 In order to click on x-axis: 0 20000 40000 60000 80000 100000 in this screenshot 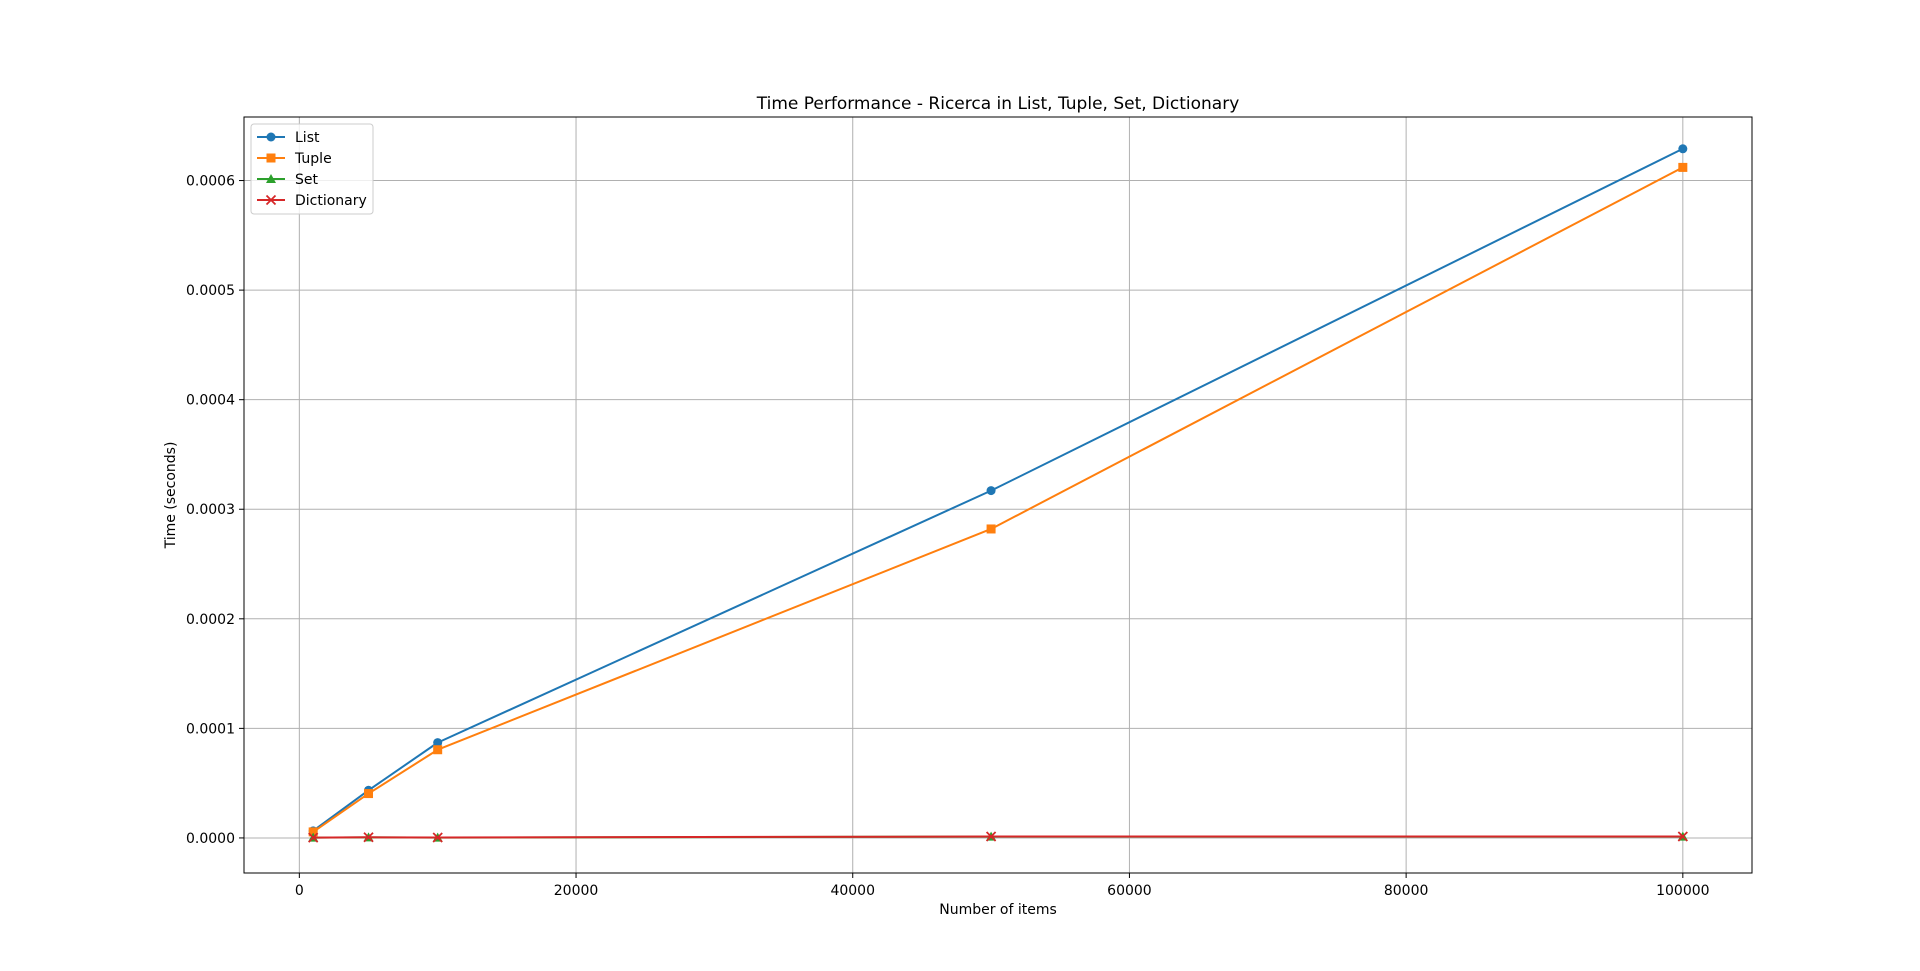, I will do `click(1002, 886)`.